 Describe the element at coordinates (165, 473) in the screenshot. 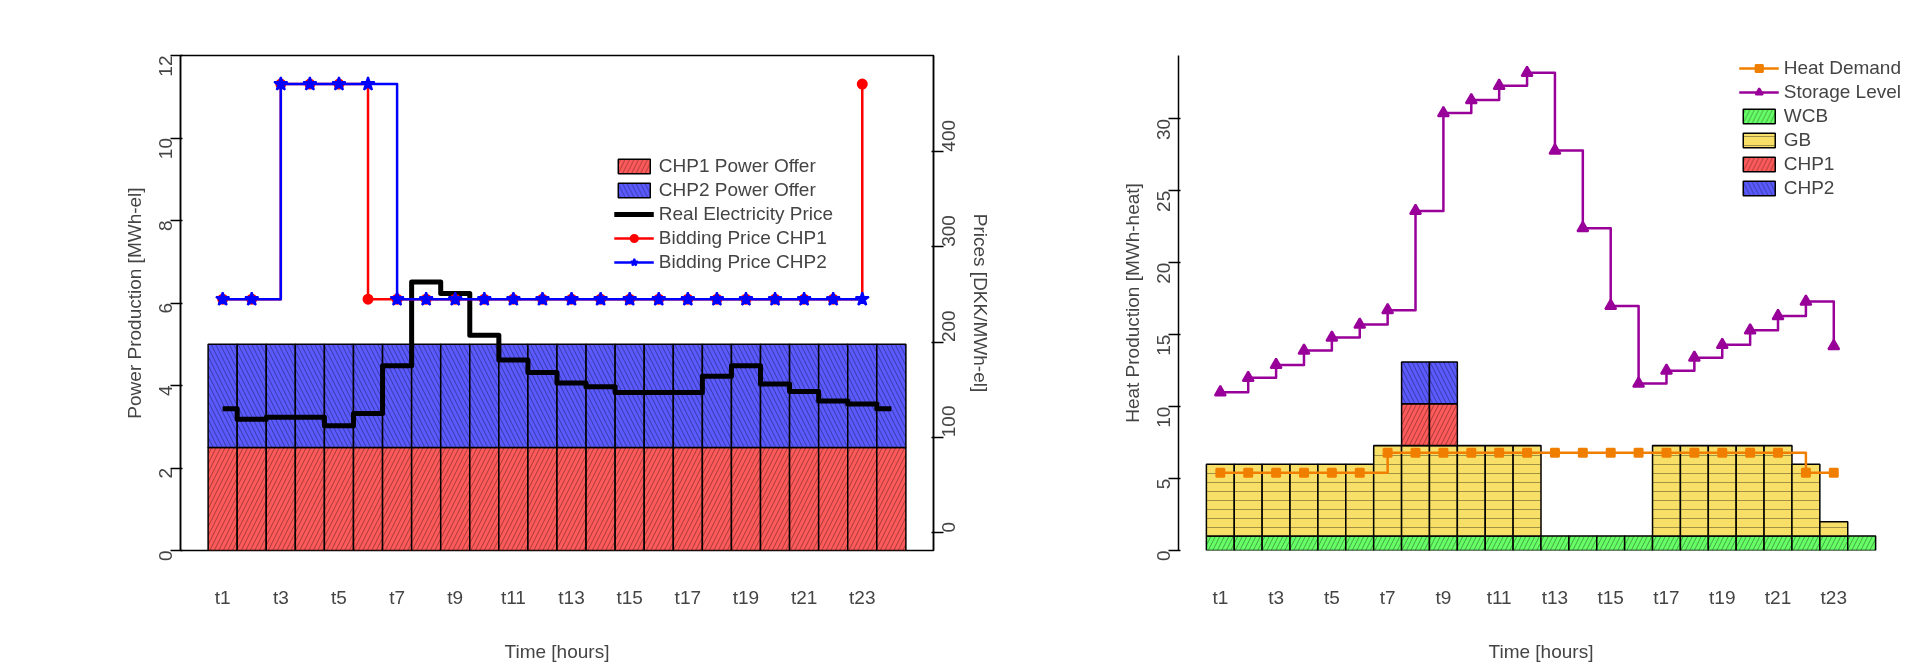

I see `y-tick-label: 2` at that location.